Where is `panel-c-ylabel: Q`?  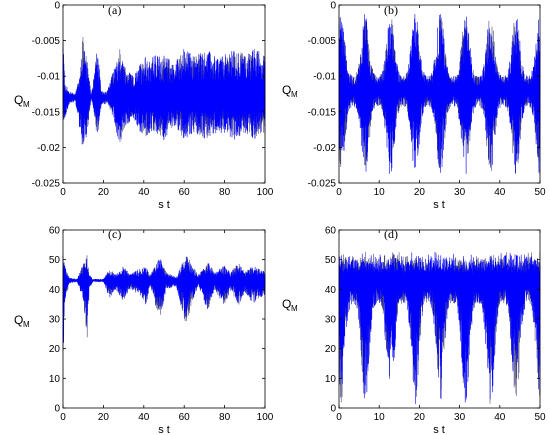
panel-c-ylabel: Q is located at coordinates (18, 320).